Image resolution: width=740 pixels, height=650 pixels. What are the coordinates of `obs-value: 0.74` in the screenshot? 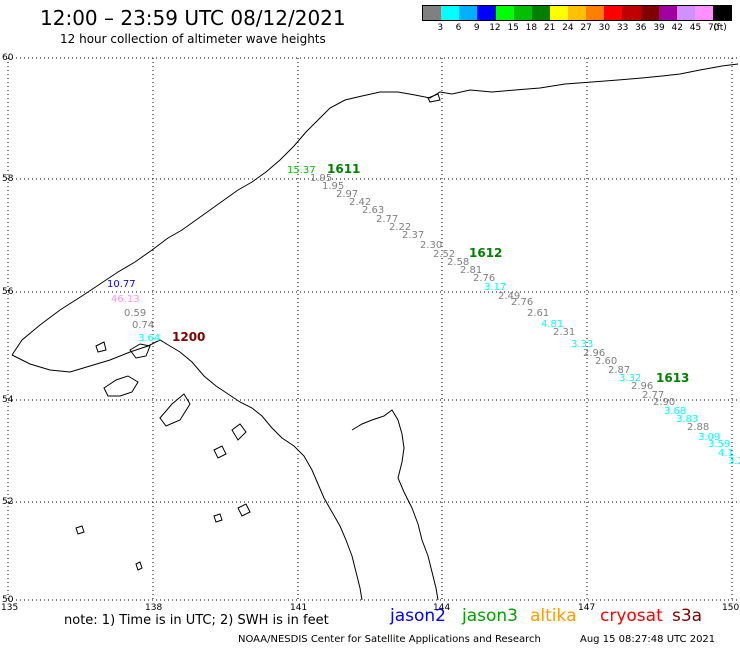 It's located at (143, 325).